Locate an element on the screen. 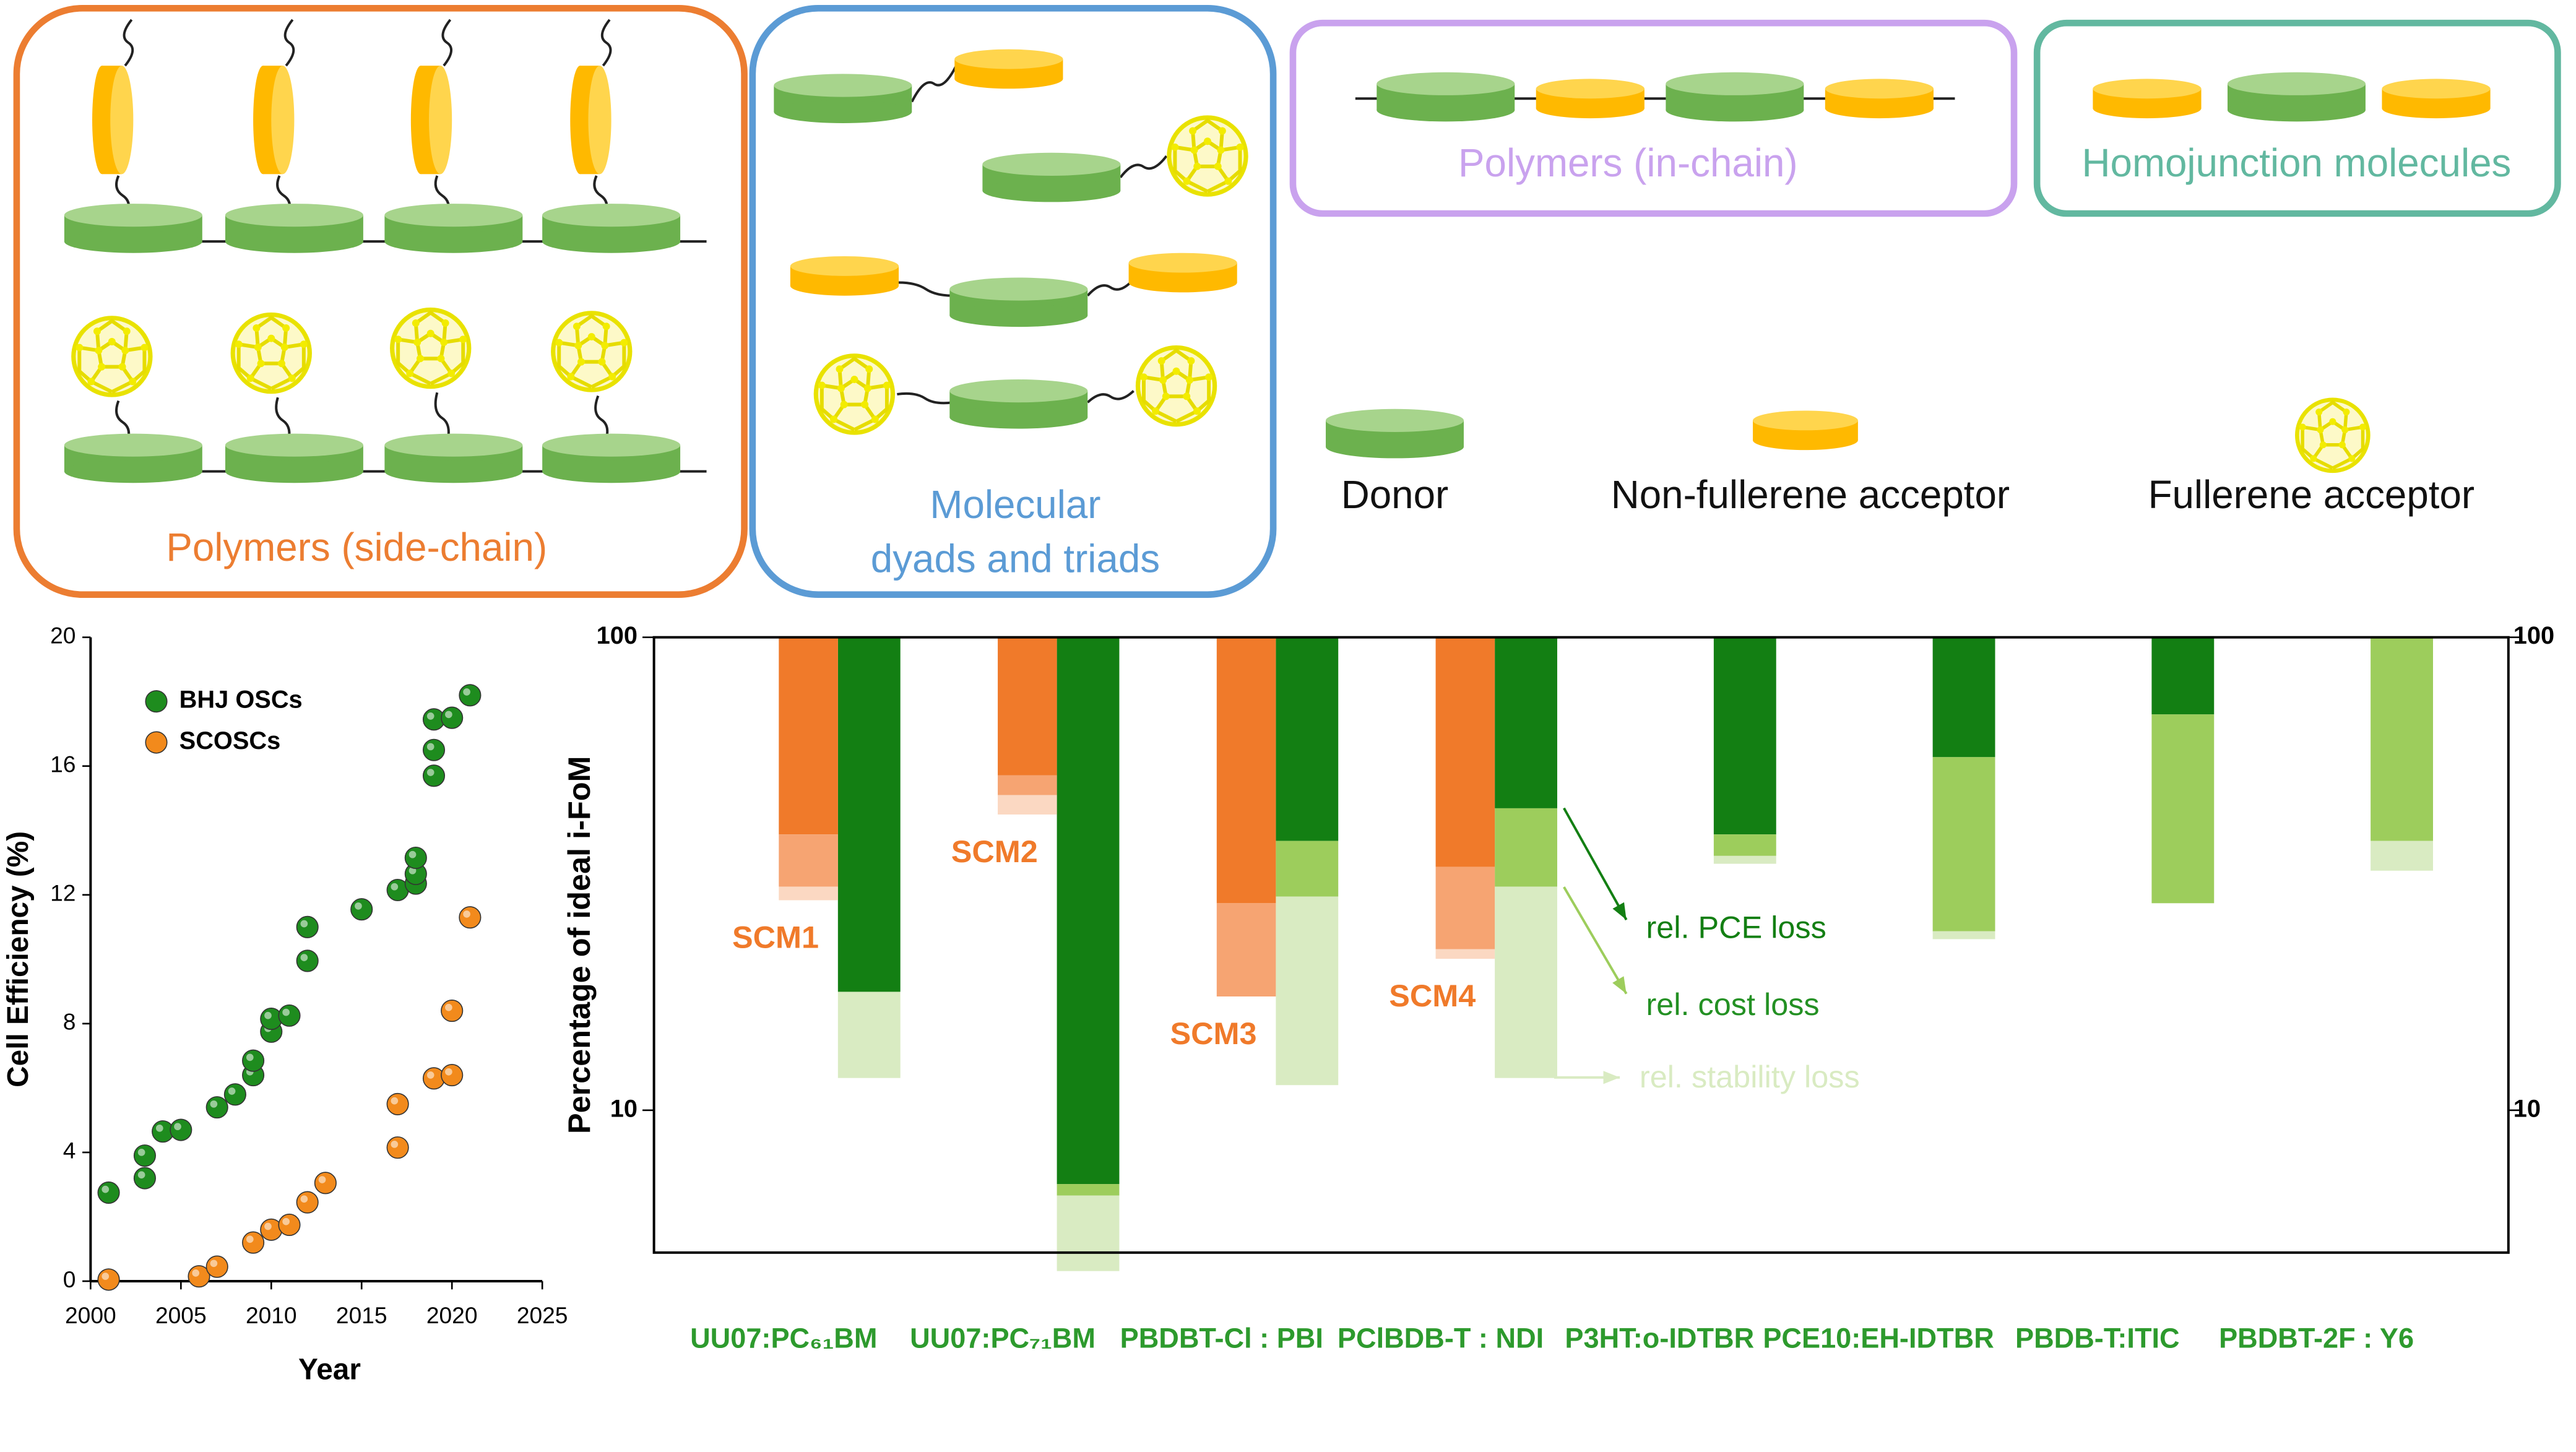  legend-label: rel. stability loss is located at coordinates (1750, 1076).